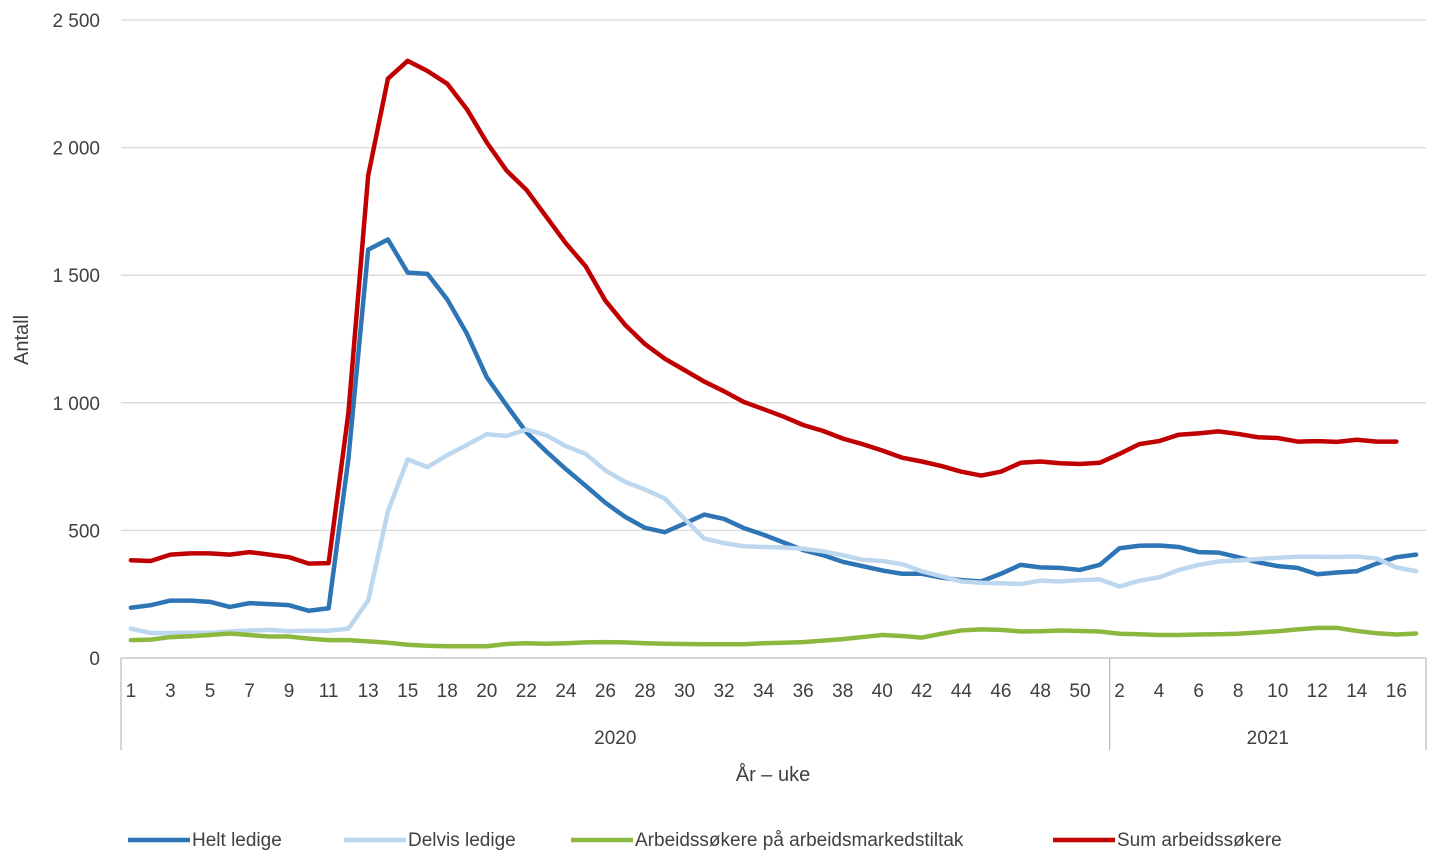 This screenshot has height=857, width=1435. What do you see at coordinates (329, 691) in the screenshot?
I see `x-tick-label: 11` at bounding box center [329, 691].